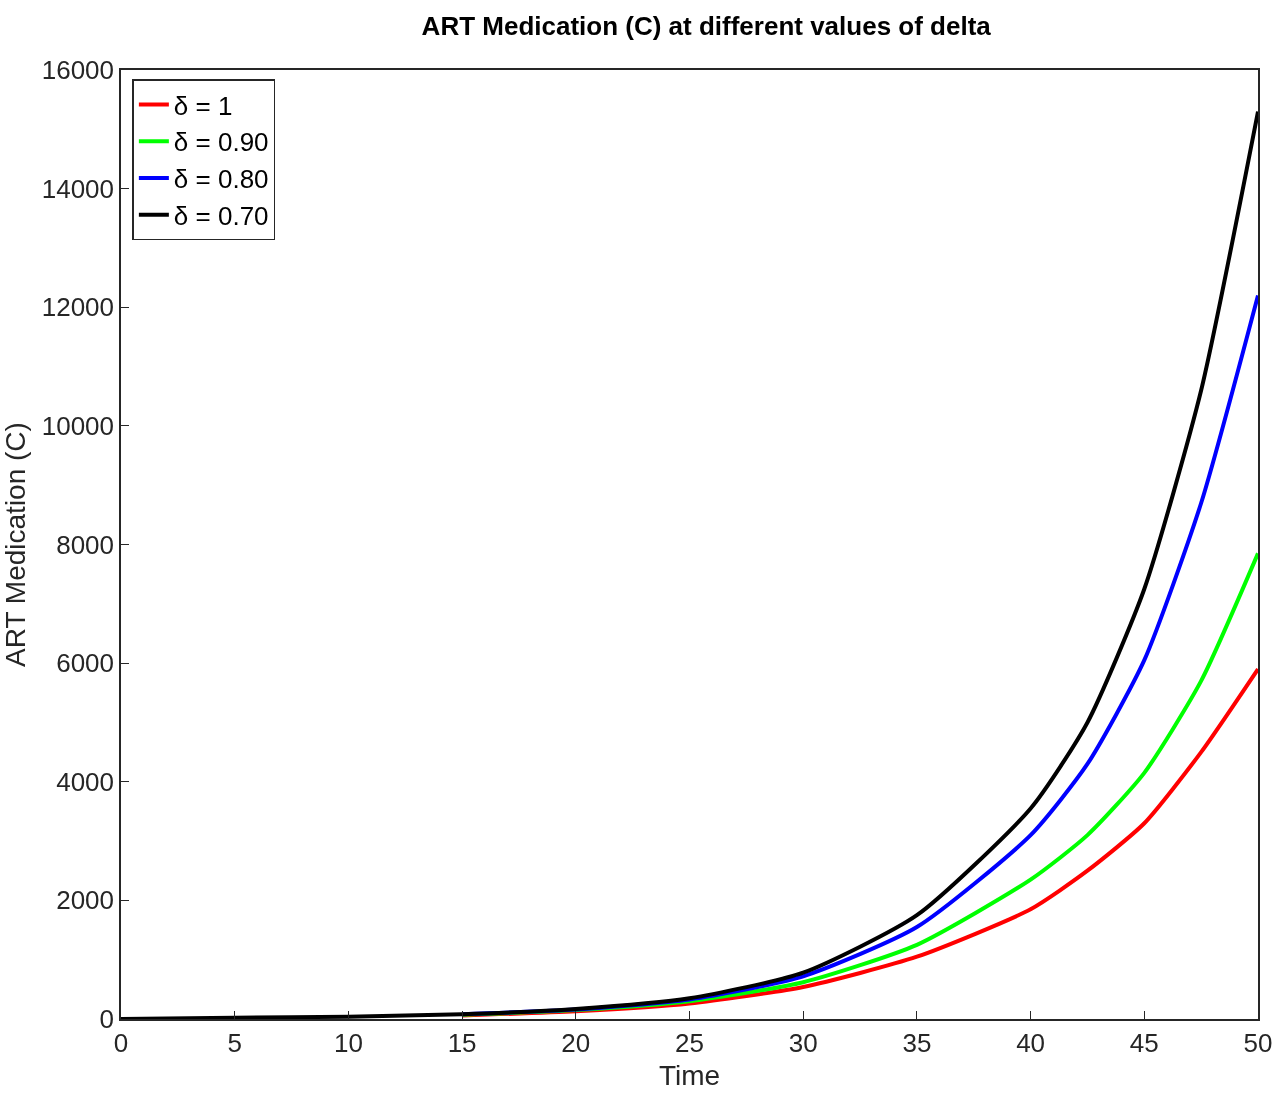 This screenshot has height=1109, width=1284. What do you see at coordinates (78, 70) in the screenshot?
I see `y-tick-label: 16000` at bounding box center [78, 70].